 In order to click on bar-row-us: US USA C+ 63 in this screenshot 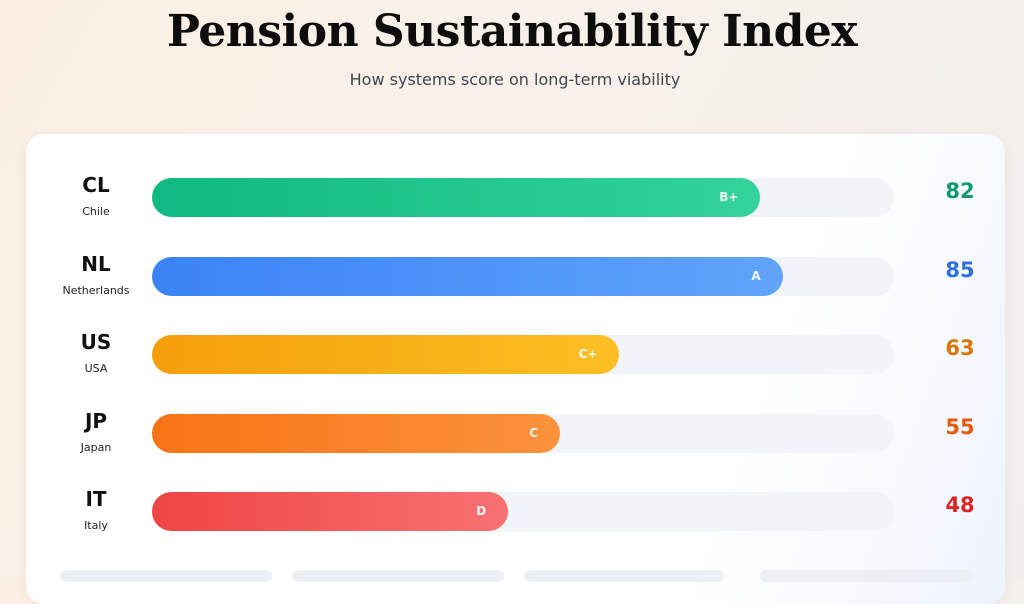, I will do `click(515, 360)`.